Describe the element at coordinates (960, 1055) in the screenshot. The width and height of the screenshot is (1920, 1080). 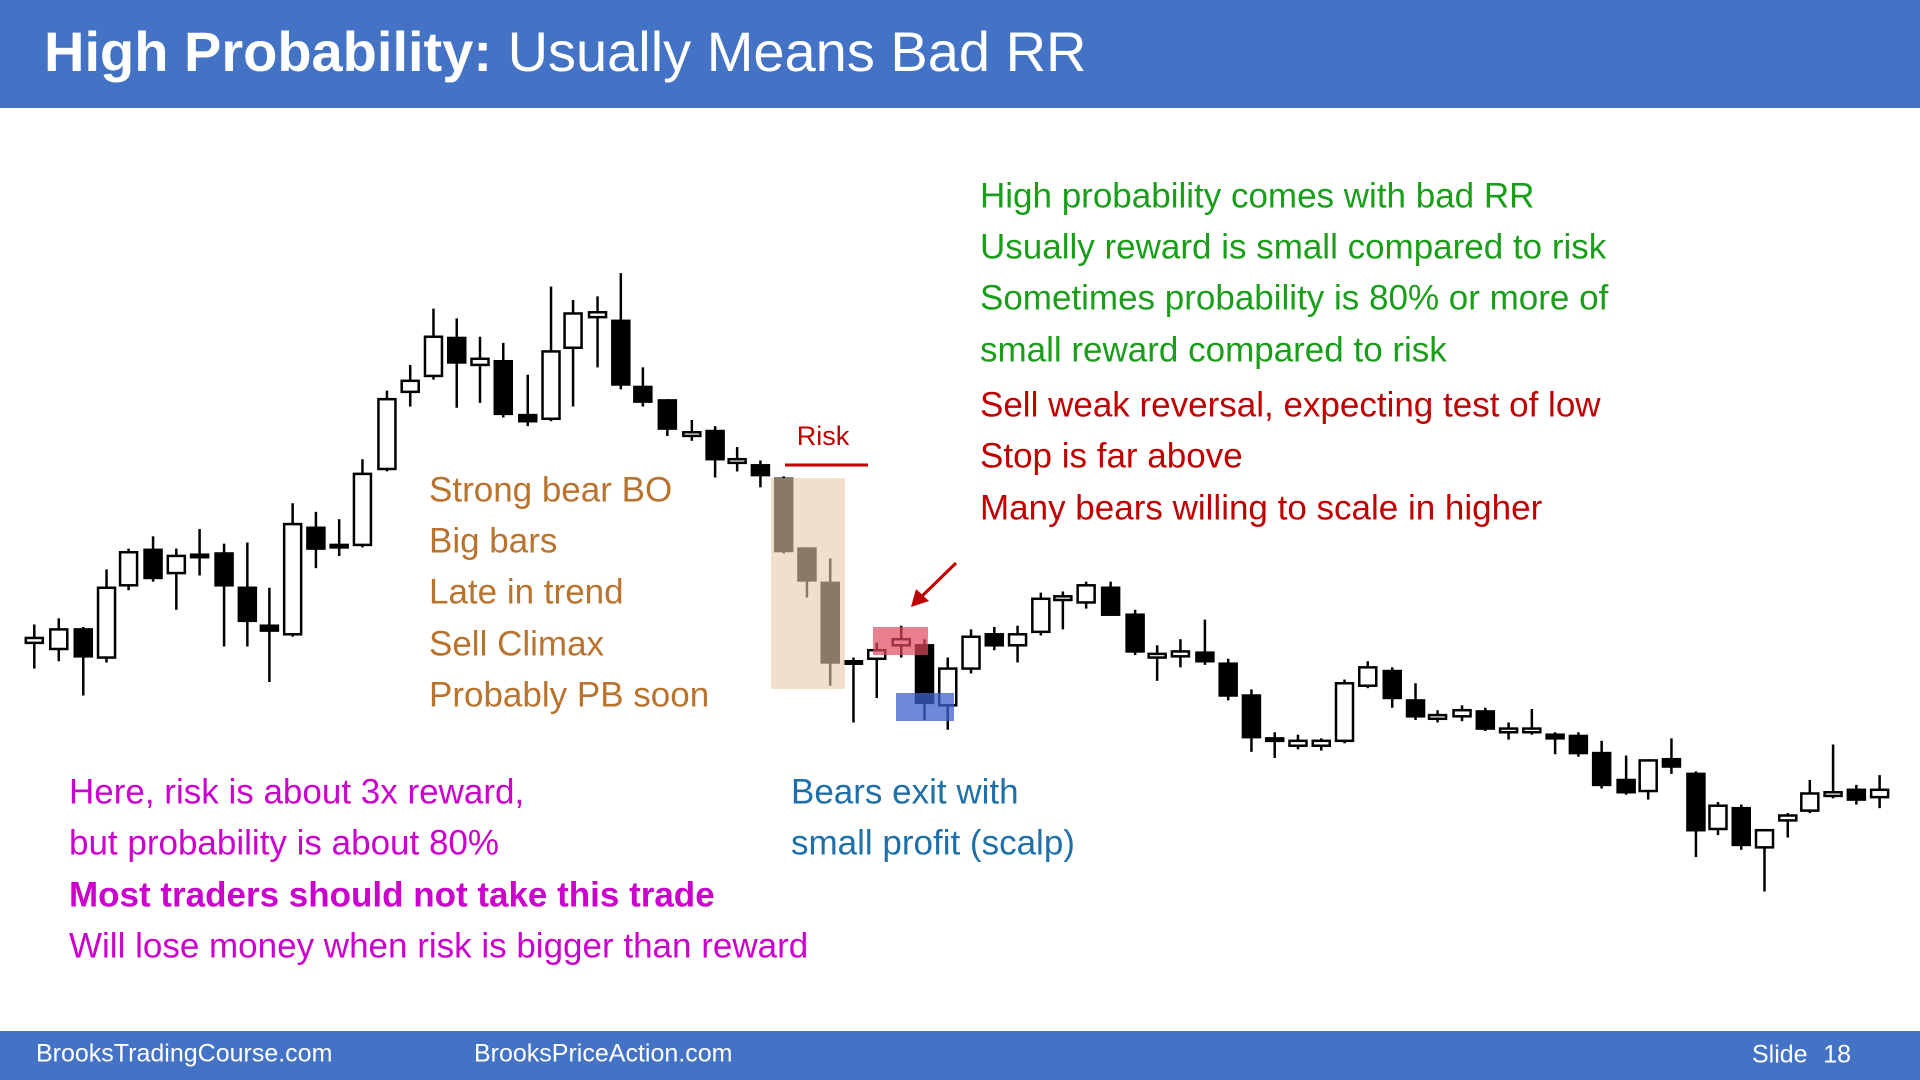
I see `footer-bar` at that location.